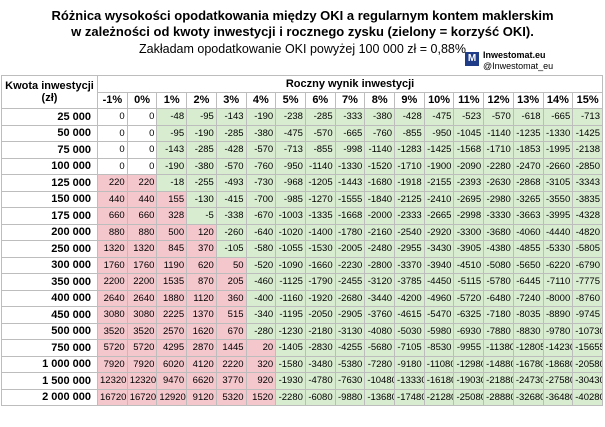 This screenshot has height=427, width=605. What do you see at coordinates (261, 133) in the screenshot?
I see `cell: -380` at bounding box center [261, 133].